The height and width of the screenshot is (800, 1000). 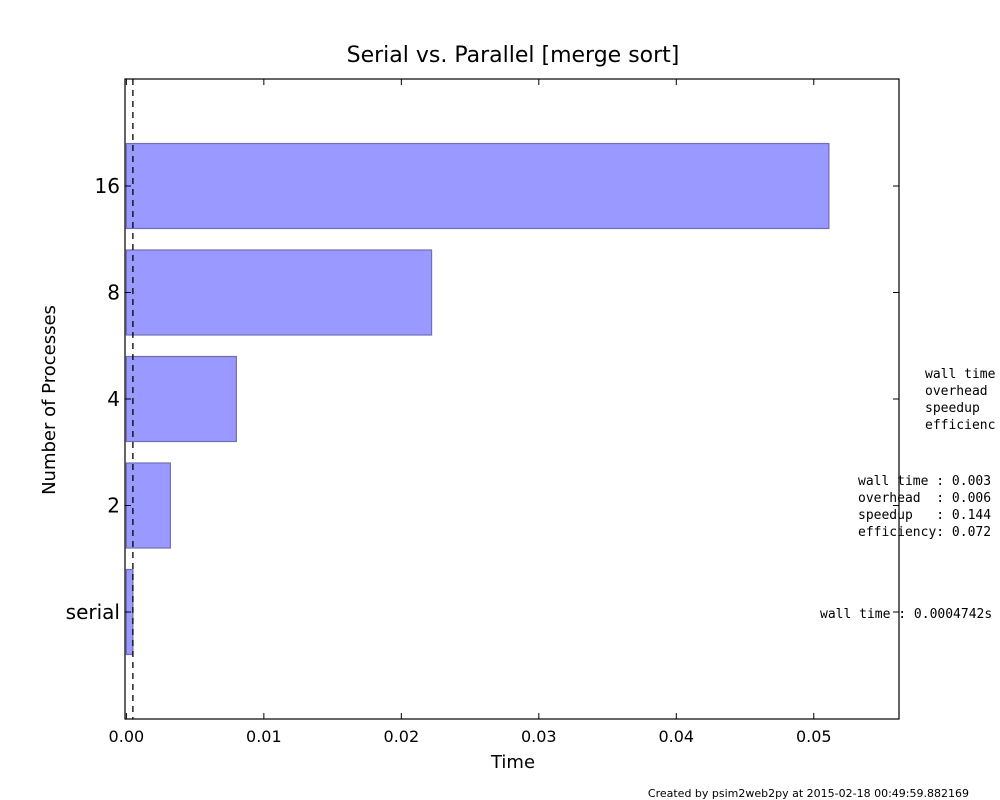 I want to click on y-tick-label: 2, so click(x=113, y=506).